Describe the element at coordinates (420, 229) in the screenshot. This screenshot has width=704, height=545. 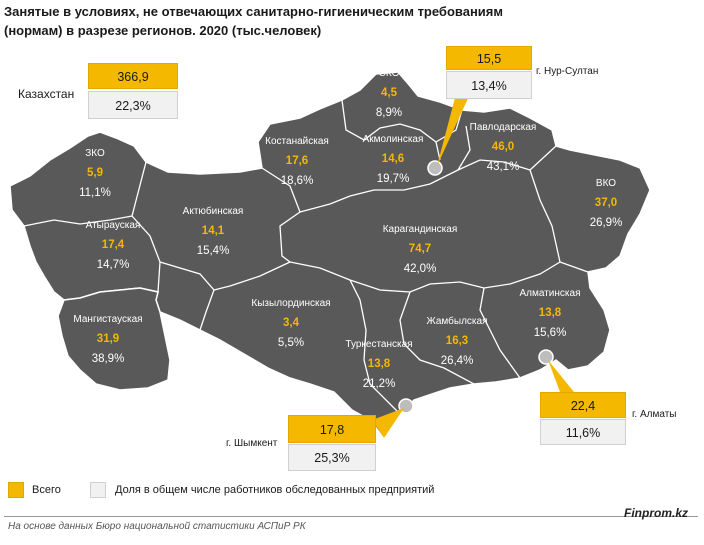
I see `region-name: Карагандинская` at that location.